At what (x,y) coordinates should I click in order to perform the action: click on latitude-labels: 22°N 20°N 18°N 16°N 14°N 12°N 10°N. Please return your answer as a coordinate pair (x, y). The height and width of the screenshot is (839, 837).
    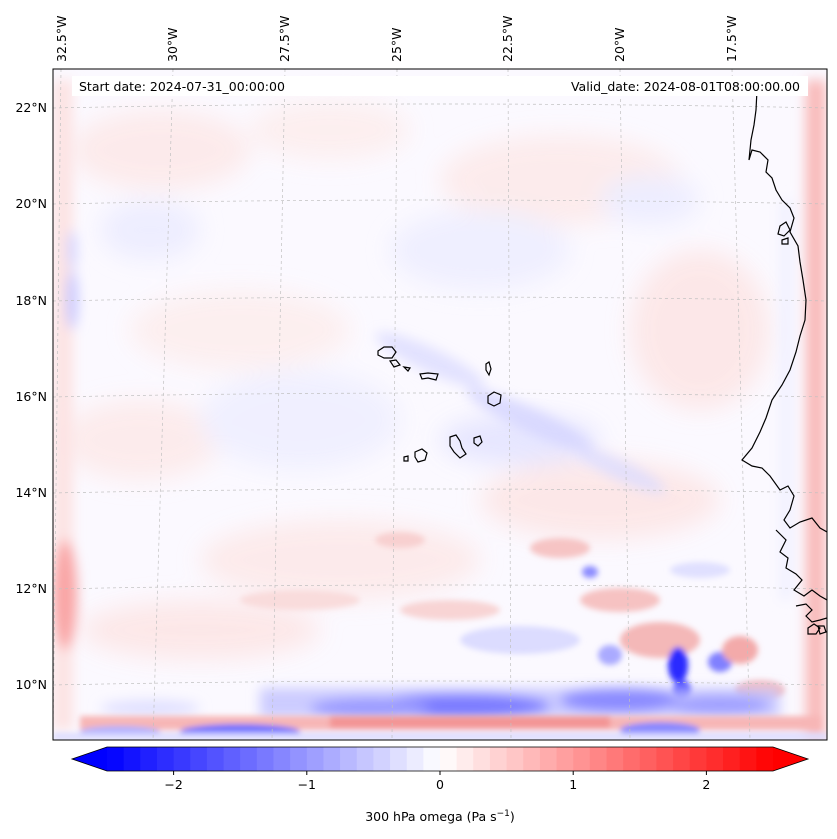
    Looking at the image, I should click on (31, 396).